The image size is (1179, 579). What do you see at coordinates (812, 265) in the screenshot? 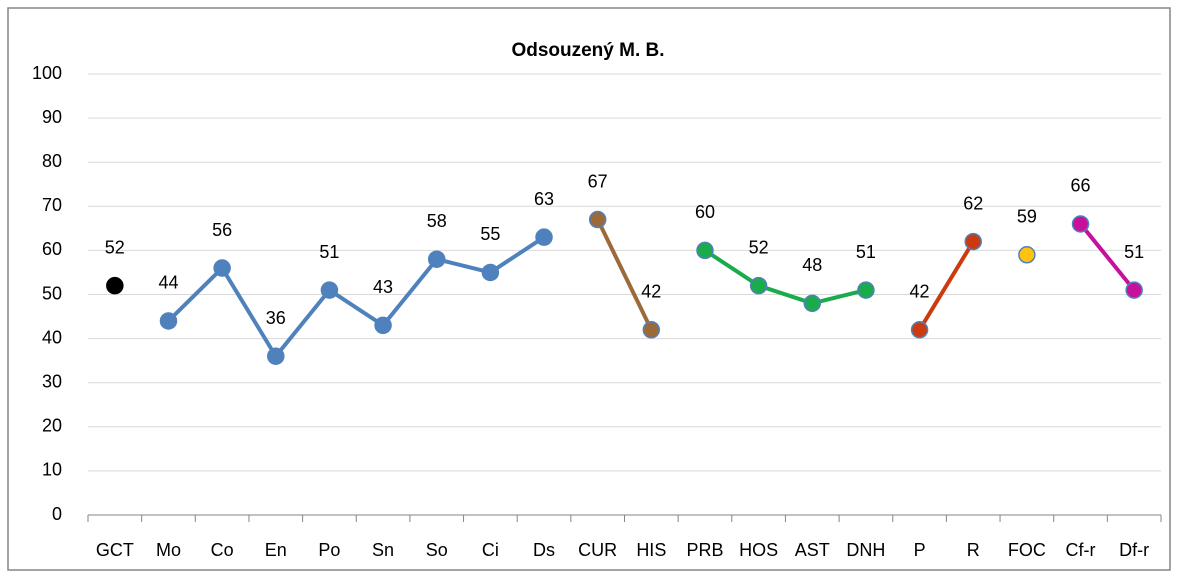
I see `data-label: 48` at bounding box center [812, 265].